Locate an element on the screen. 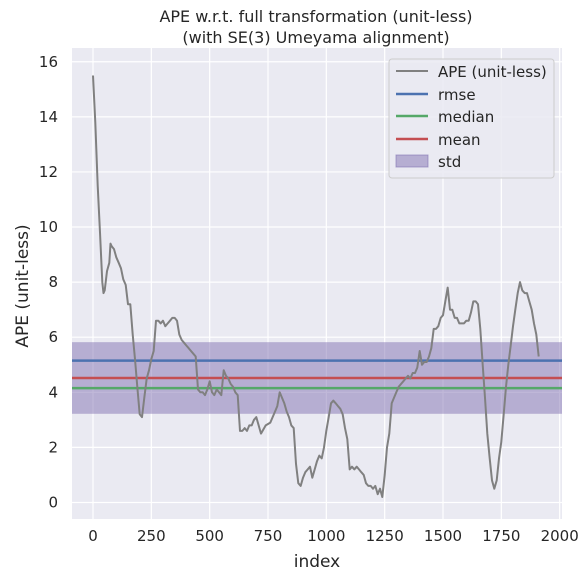 This screenshot has width=587, height=580. legend: APE (unit-less) rmse median mean std is located at coordinates (471, 118).